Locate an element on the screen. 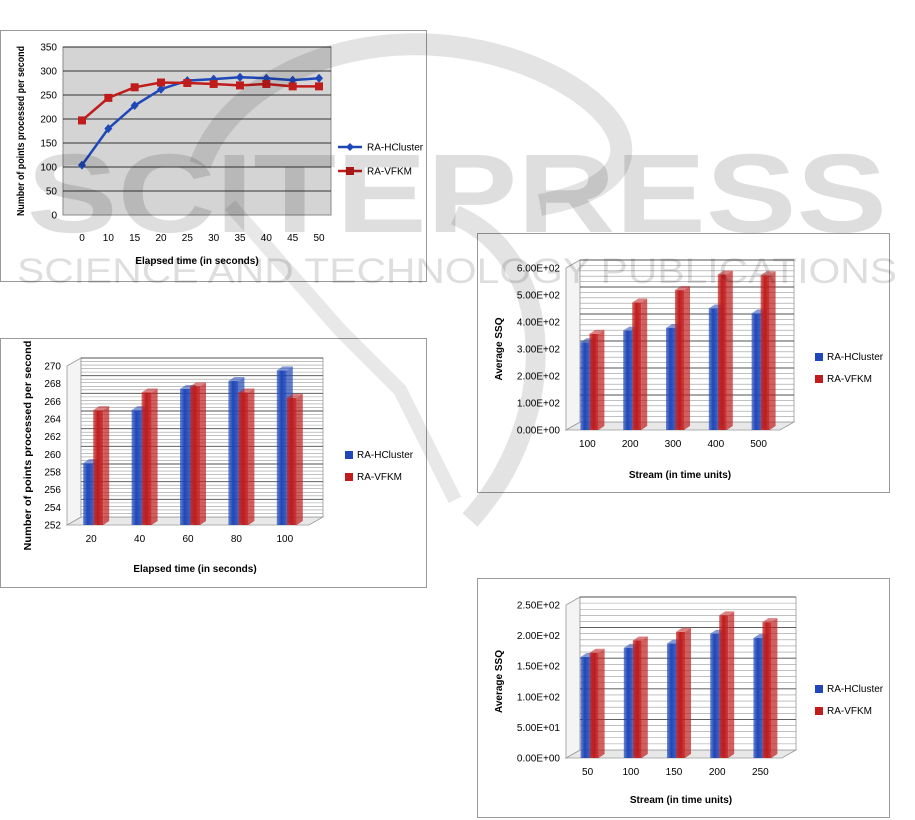 Image resolution: width=915 pixels, height=820 pixels. x-tick-label: 25 is located at coordinates (188, 238).